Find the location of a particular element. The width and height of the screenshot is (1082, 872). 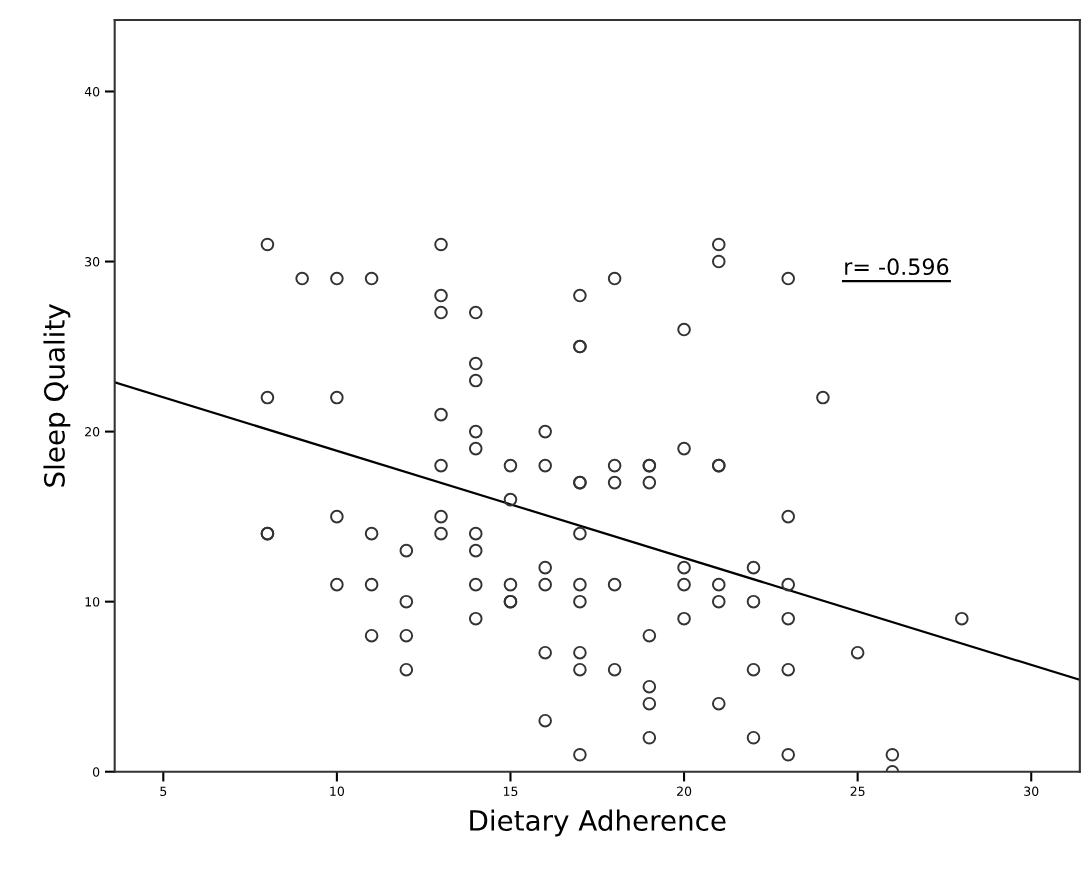

x-tick-label: 15 is located at coordinates (510, 791).